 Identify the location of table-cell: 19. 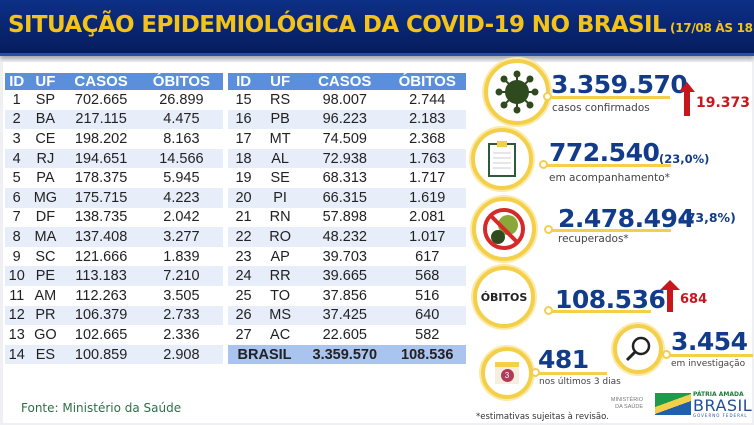
(243, 178).